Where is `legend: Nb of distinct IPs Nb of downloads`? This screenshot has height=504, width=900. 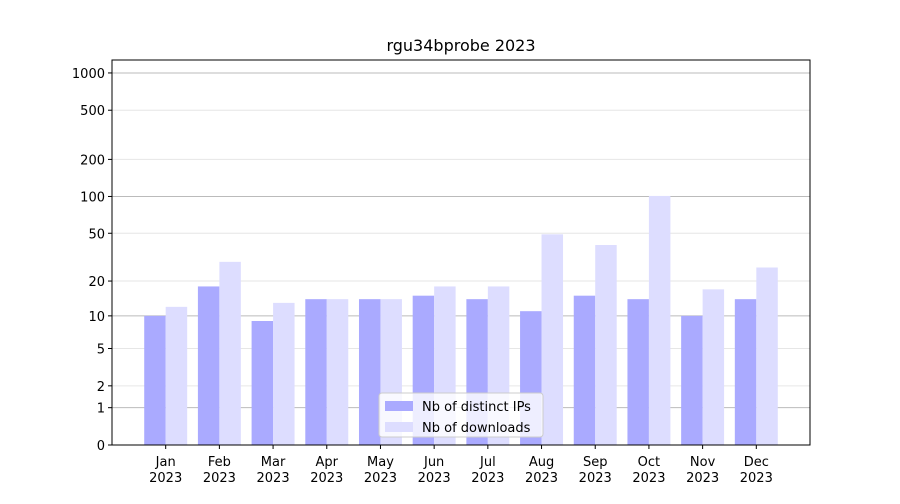 legend: Nb of distinct IPs Nb of downloads is located at coordinates (461, 415).